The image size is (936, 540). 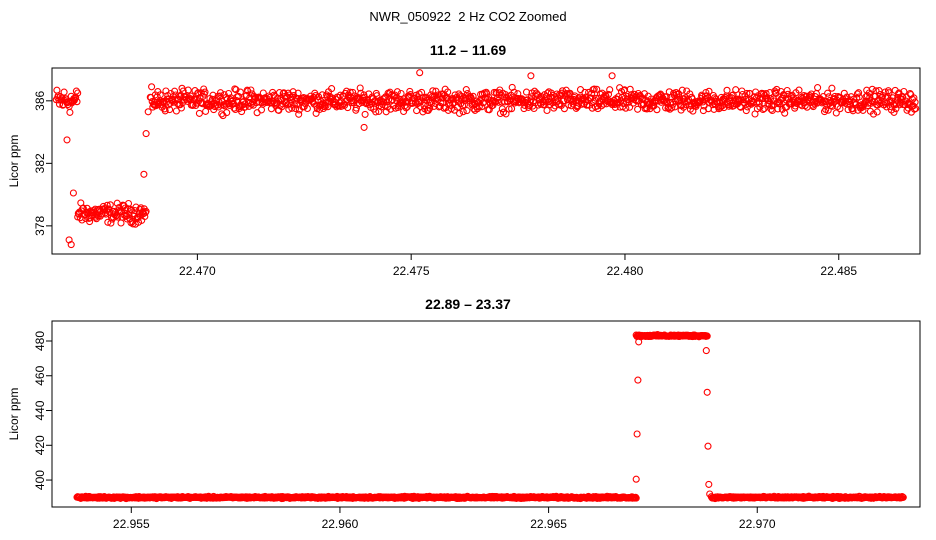 What do you see at coordinates (14, 414) in the screenshot?
I see `y-axis-label: Licor ppm` at bounding box center [14, 414].